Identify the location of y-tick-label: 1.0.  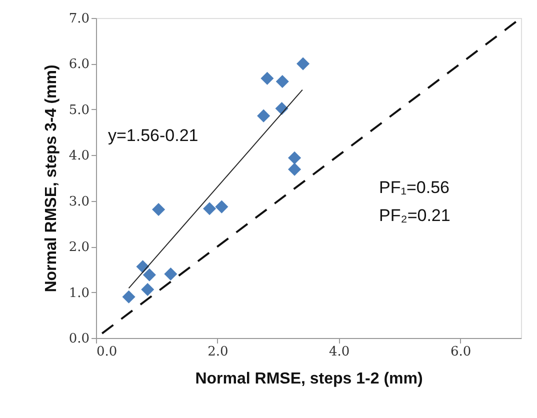
(79, 293).